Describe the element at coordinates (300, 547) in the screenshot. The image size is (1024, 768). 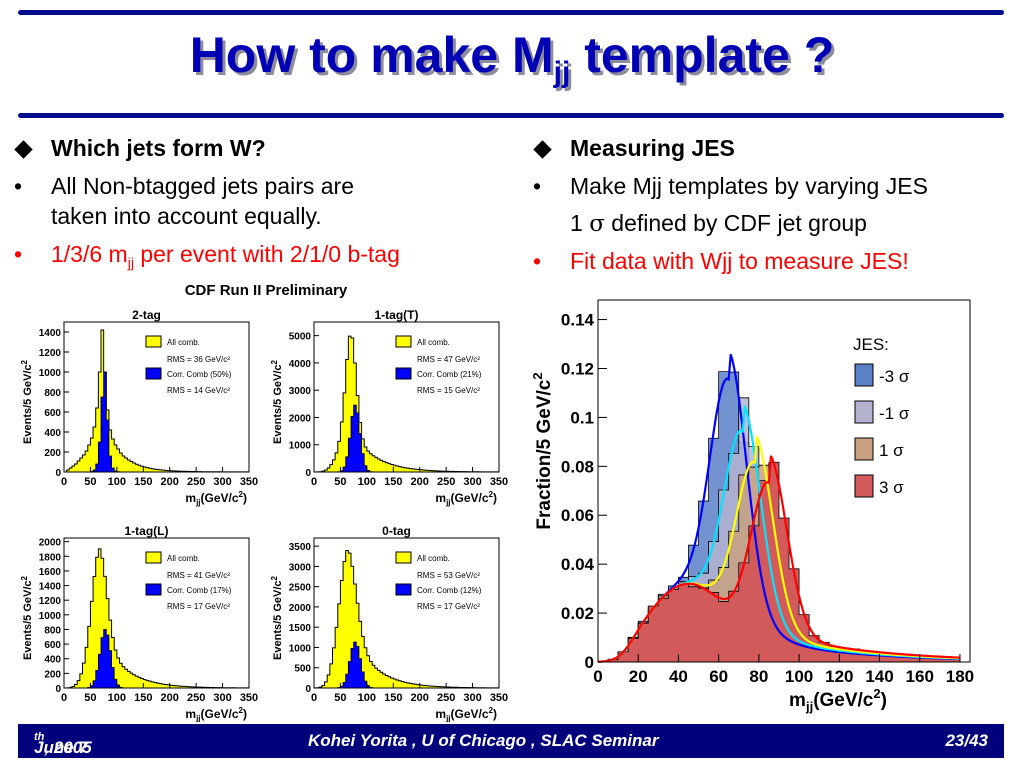
I see `y-tick-label: 3500` at that location.